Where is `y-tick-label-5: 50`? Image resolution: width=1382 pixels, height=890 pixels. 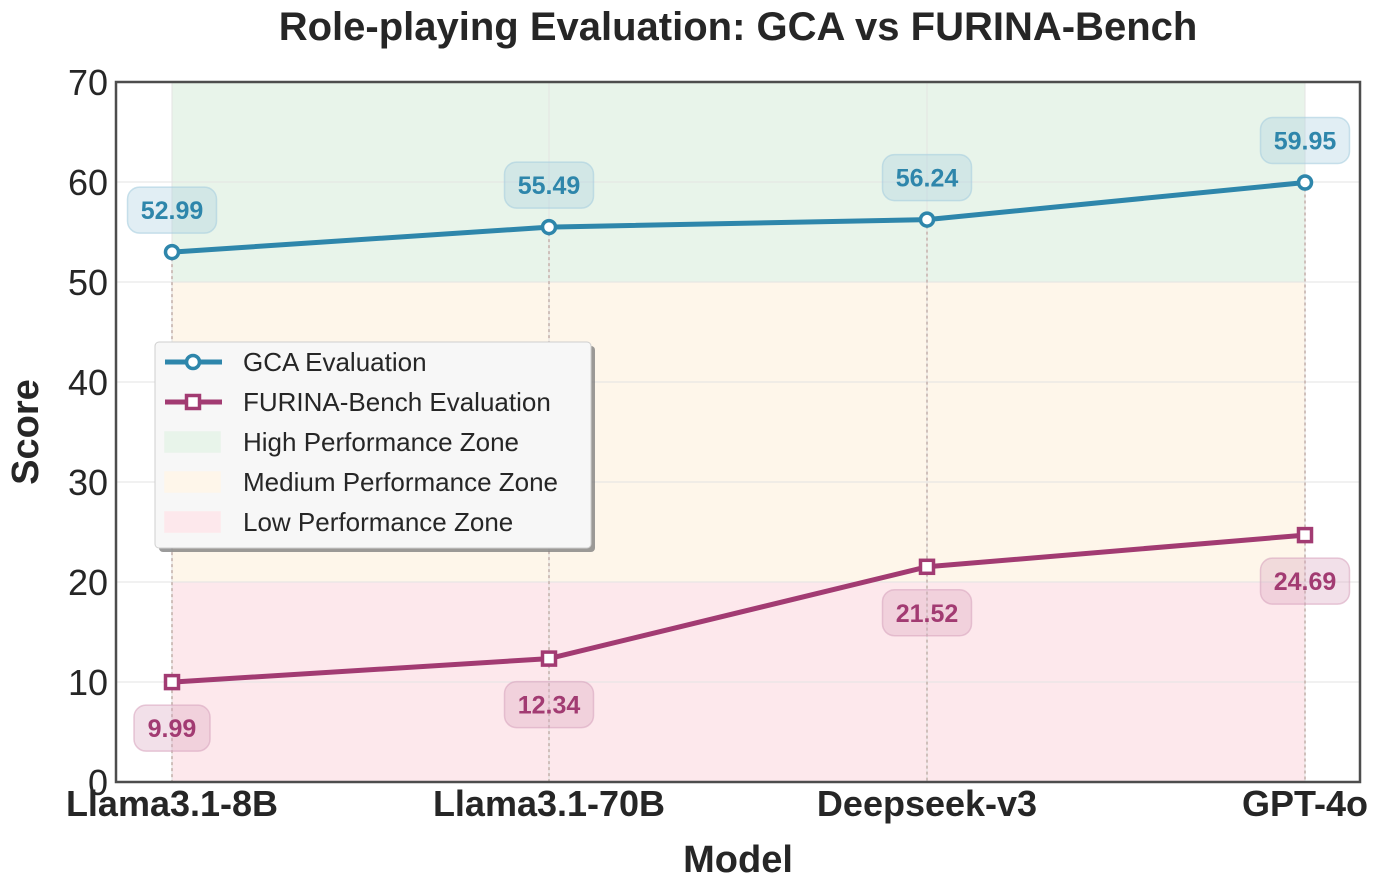 y-tick-label-5: 50 is located at coordinates (88, 282).